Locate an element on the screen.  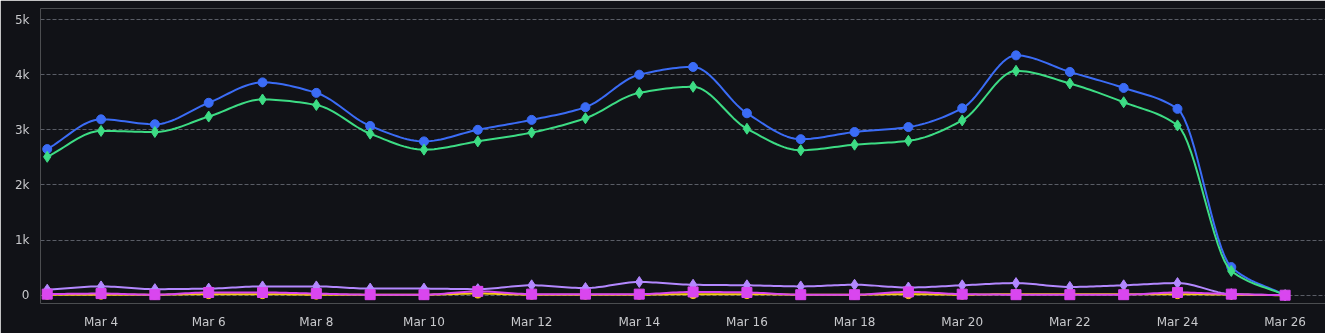
x-tick-label: Mar 8 is located at coordinates (316, 321).